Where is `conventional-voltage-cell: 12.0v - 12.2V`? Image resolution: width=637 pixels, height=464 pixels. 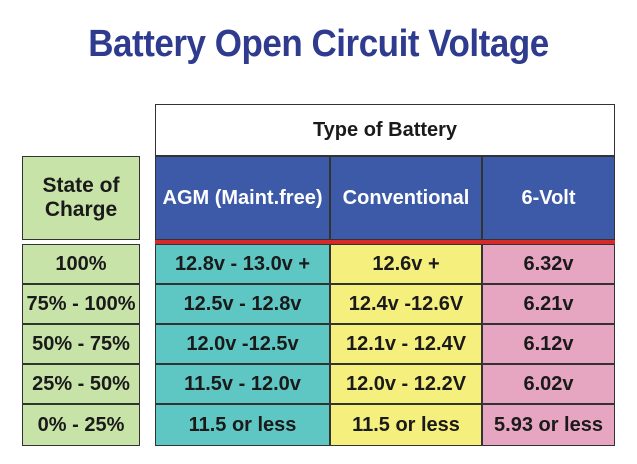 conventional-voltage-cell: 12.0v - 12.2V is located at coordinates (406, 384).